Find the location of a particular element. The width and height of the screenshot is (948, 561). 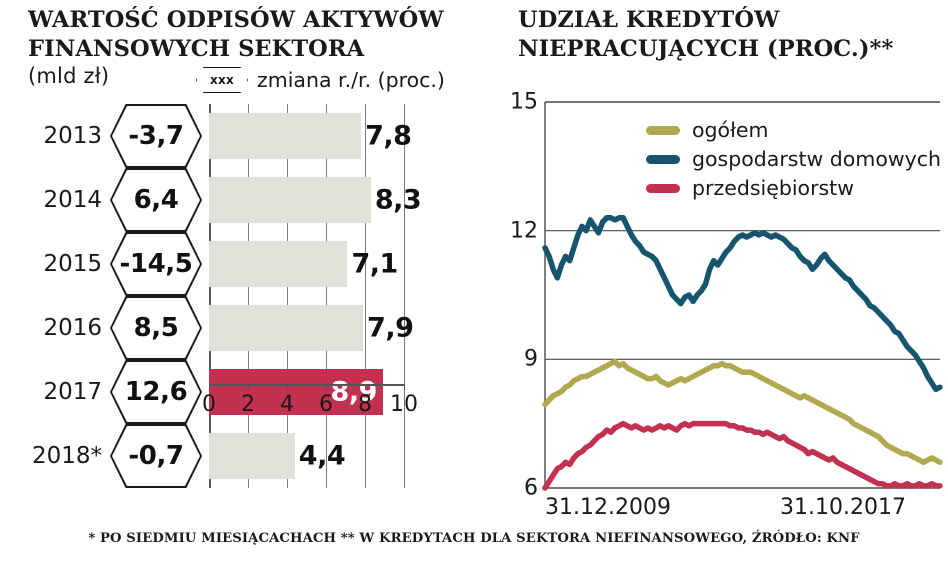

y-tick-label-15: 15 is located at coordinates (524, 102).